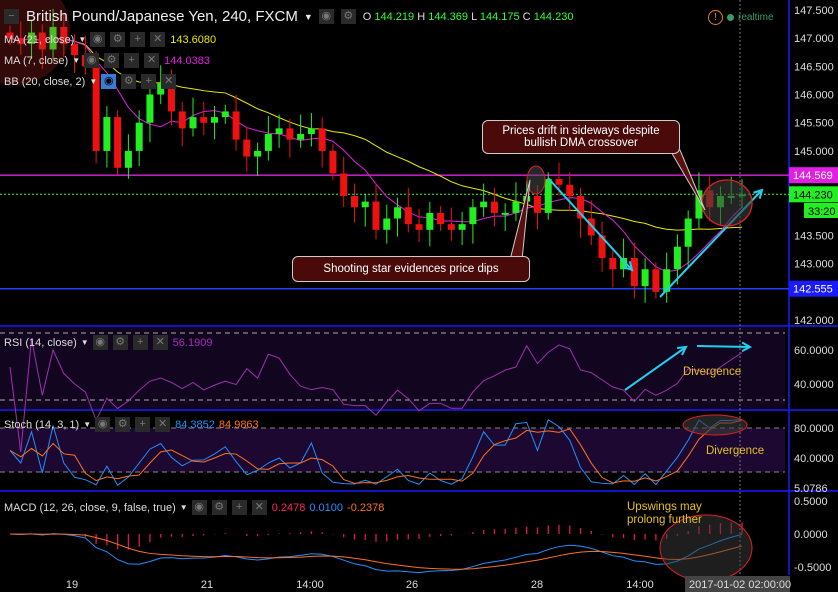 The width and height of the screenshot is (838, 592). I want to click on annotation-shooting-star: Shooting star evidences price dips, so click(411, 269).